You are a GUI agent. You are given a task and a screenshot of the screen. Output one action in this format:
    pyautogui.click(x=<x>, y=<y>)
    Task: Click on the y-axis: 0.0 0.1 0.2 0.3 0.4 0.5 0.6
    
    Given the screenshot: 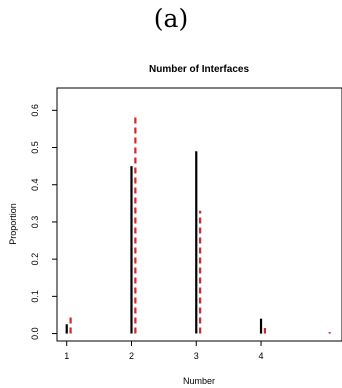 What is the action you would take?
    pyautogui.click(x=43, y=222)
    